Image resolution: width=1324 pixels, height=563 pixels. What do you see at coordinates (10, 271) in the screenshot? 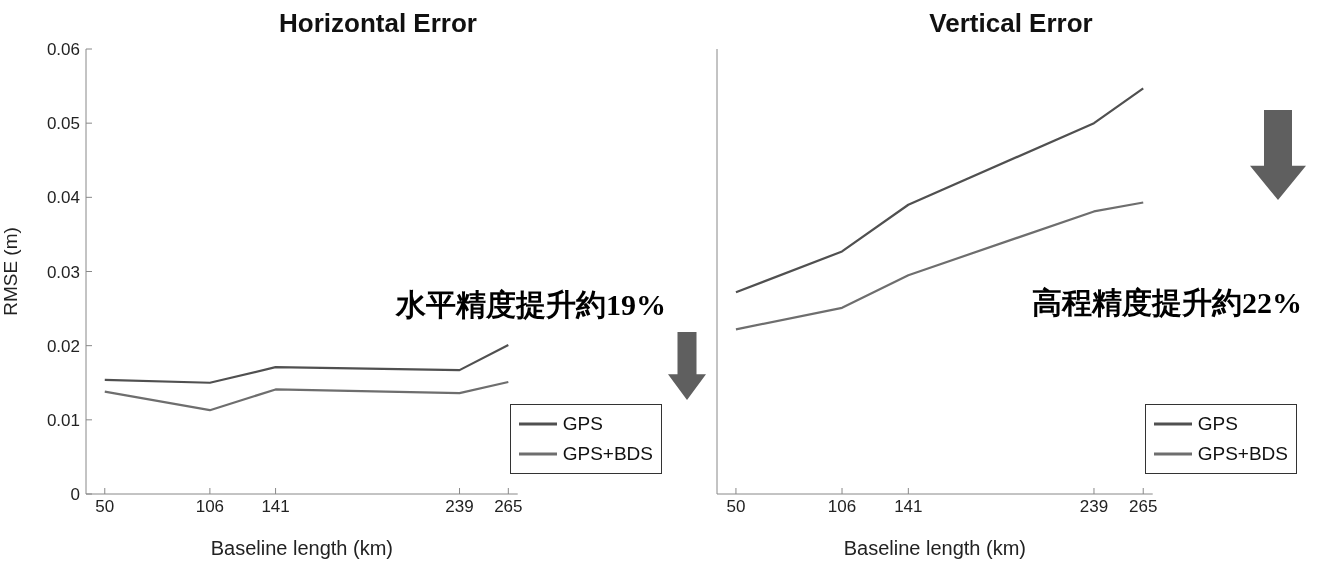
I see `y-axis-title: RMSE (m)` at bounding box center [10, 271].